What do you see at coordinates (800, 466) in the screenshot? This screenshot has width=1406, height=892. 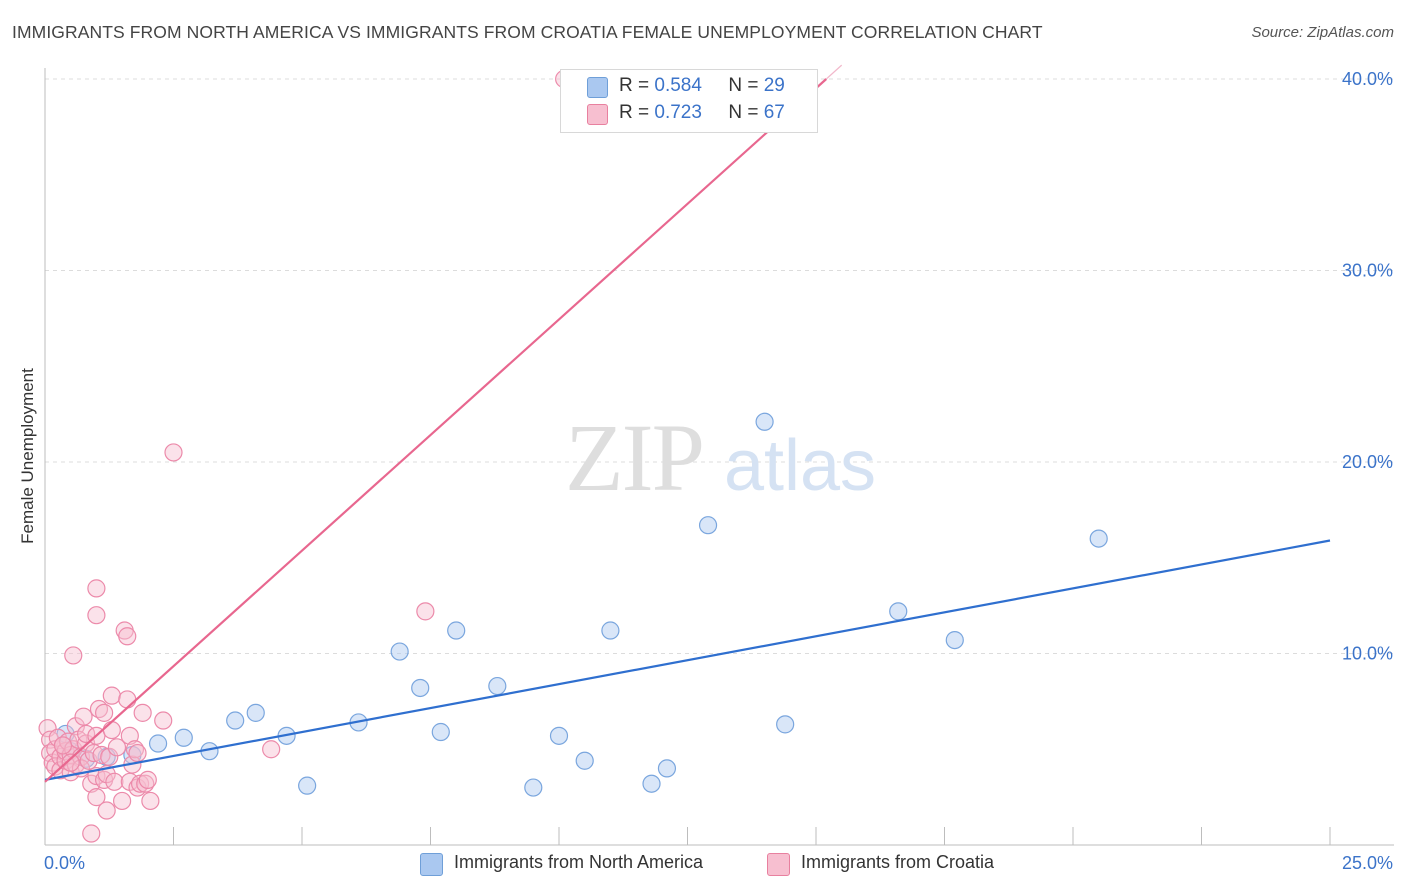 I see `watermark-atlas: atlas` at bounding box center [800, 466].